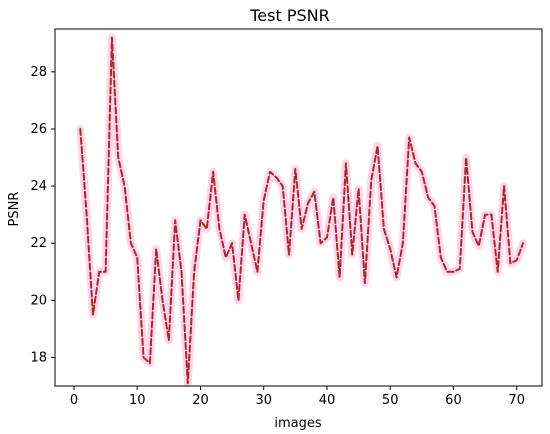 This screenshot has height=434, width=550. I want to click on y-tick-label: 22, so click(38, 243).